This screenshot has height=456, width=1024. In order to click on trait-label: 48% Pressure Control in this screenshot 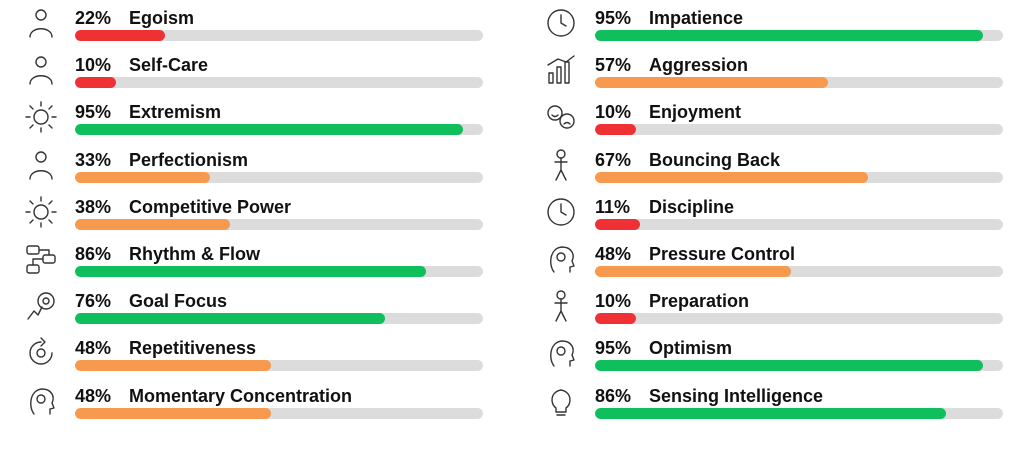, I will do `click(695, 254)`.